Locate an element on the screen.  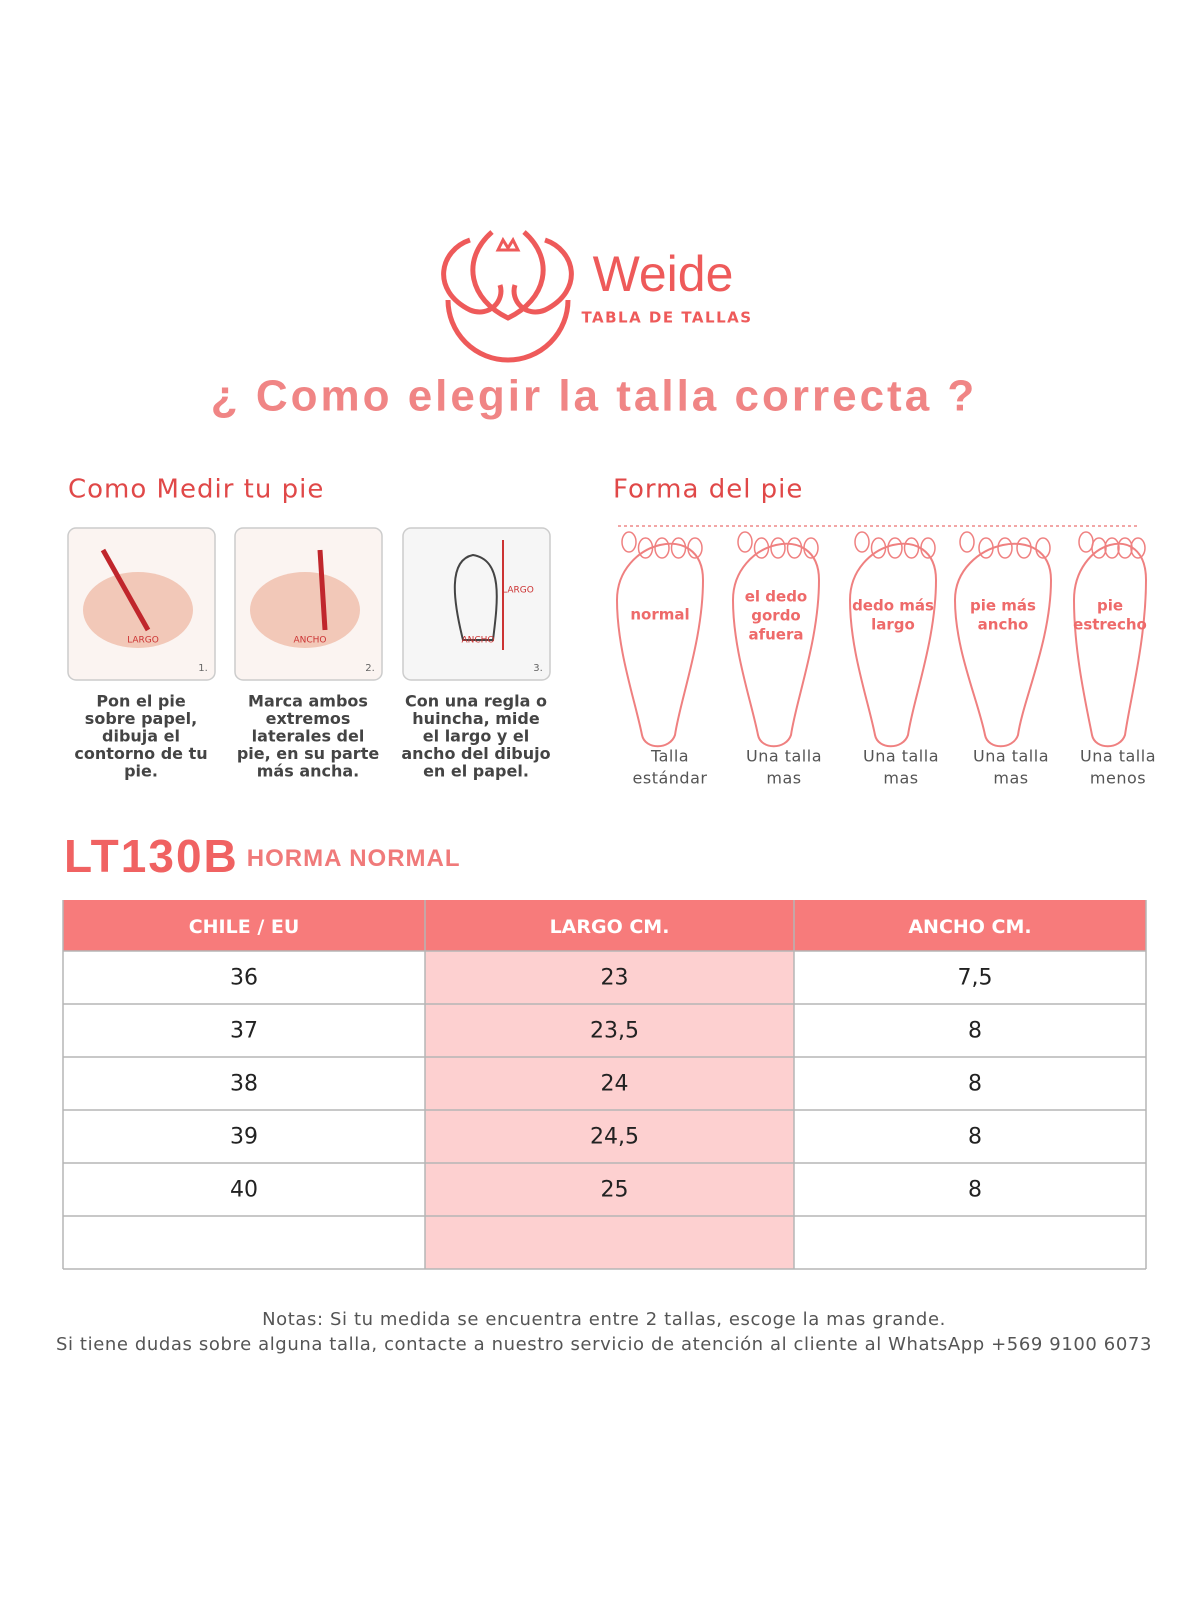
cell: 40 is located at coordinates (244, 1190).